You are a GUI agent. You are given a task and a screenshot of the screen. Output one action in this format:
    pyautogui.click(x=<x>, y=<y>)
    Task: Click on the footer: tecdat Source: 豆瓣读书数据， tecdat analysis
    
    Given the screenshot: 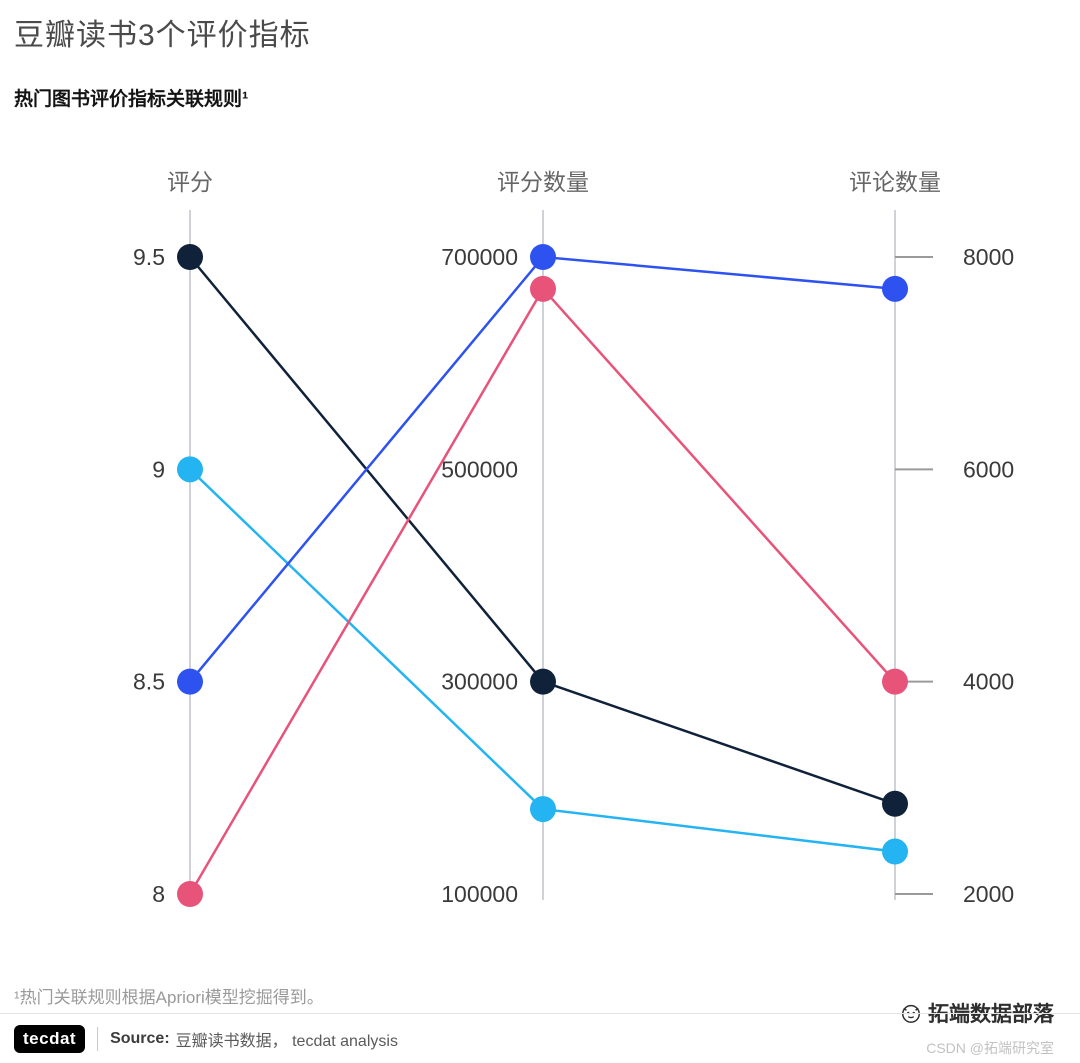 What is the action you would take?
    pyautogui.click(x=540, y=1038)
    